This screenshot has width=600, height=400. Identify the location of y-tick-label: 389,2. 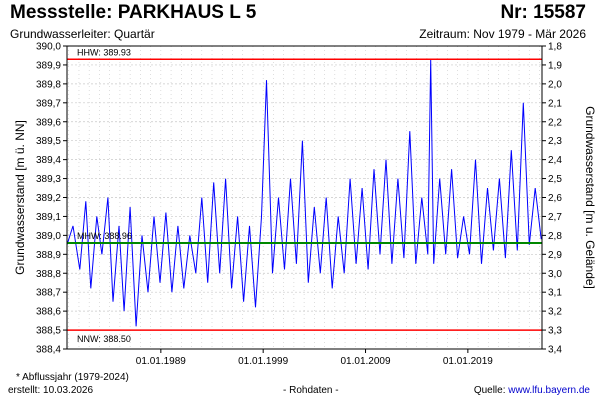
(48, 198).